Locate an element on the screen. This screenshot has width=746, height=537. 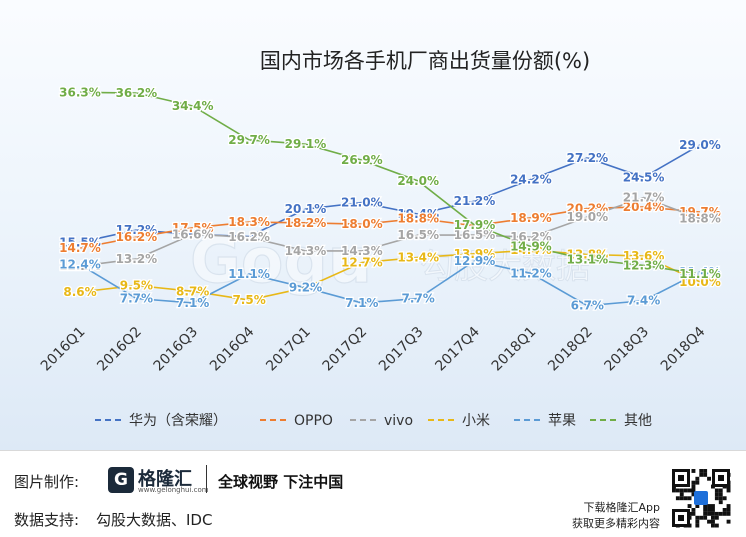
legend-label: 华为（含荣耀） is located at coordinates (178, 421).